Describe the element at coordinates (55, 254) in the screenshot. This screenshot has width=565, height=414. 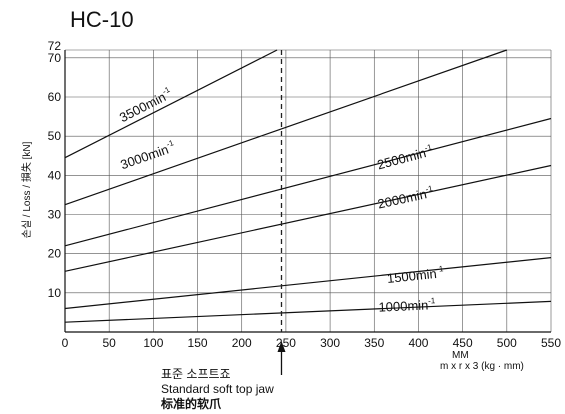
I see `y-tick-label-1: 20` at that location.